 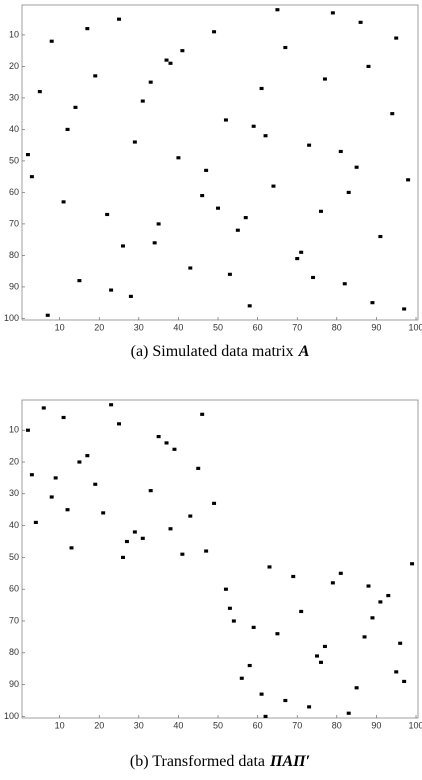 I want to click on y-tick-label: 10, so click(x=14, y=430).